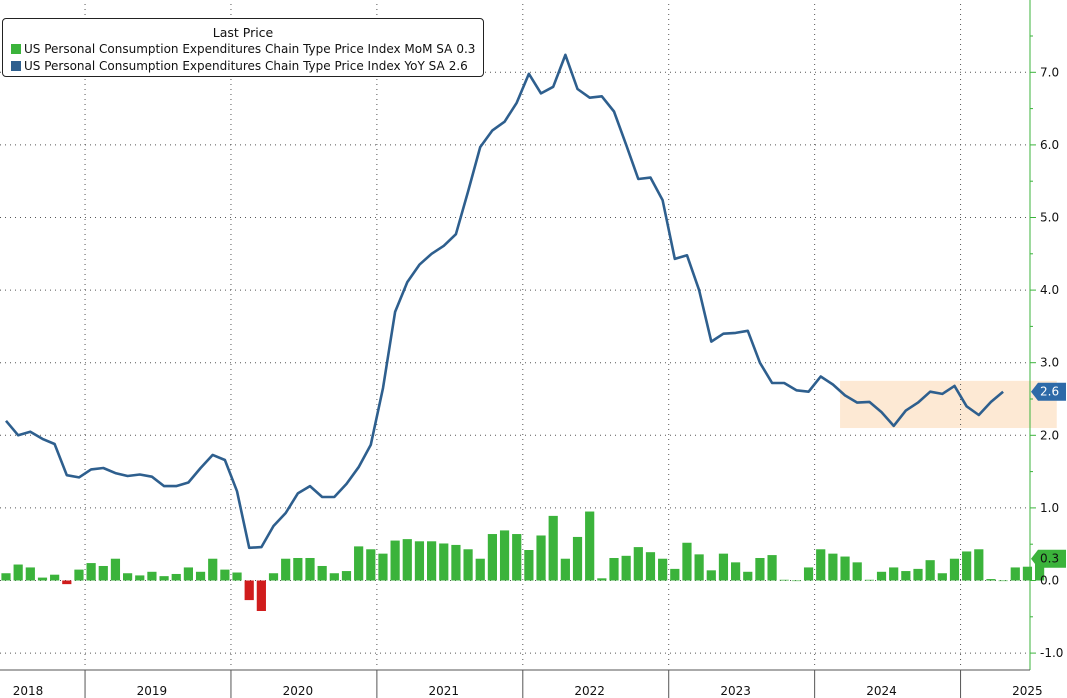 This screenshot has height=698, width=1067. I want to click on legend-title: Last Price, so click(243, 32).